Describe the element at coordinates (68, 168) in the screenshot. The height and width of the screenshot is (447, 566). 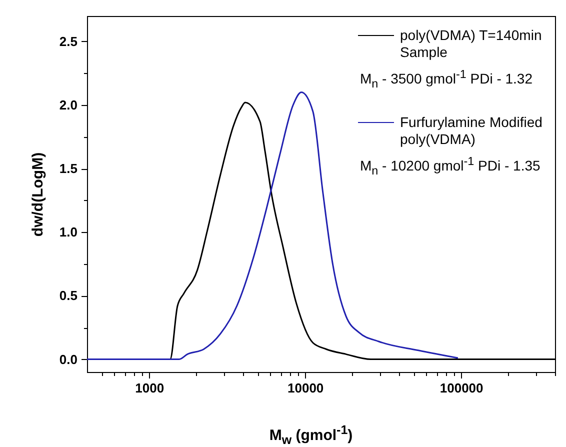
I see `y-tick-label: 1.5` at that location.